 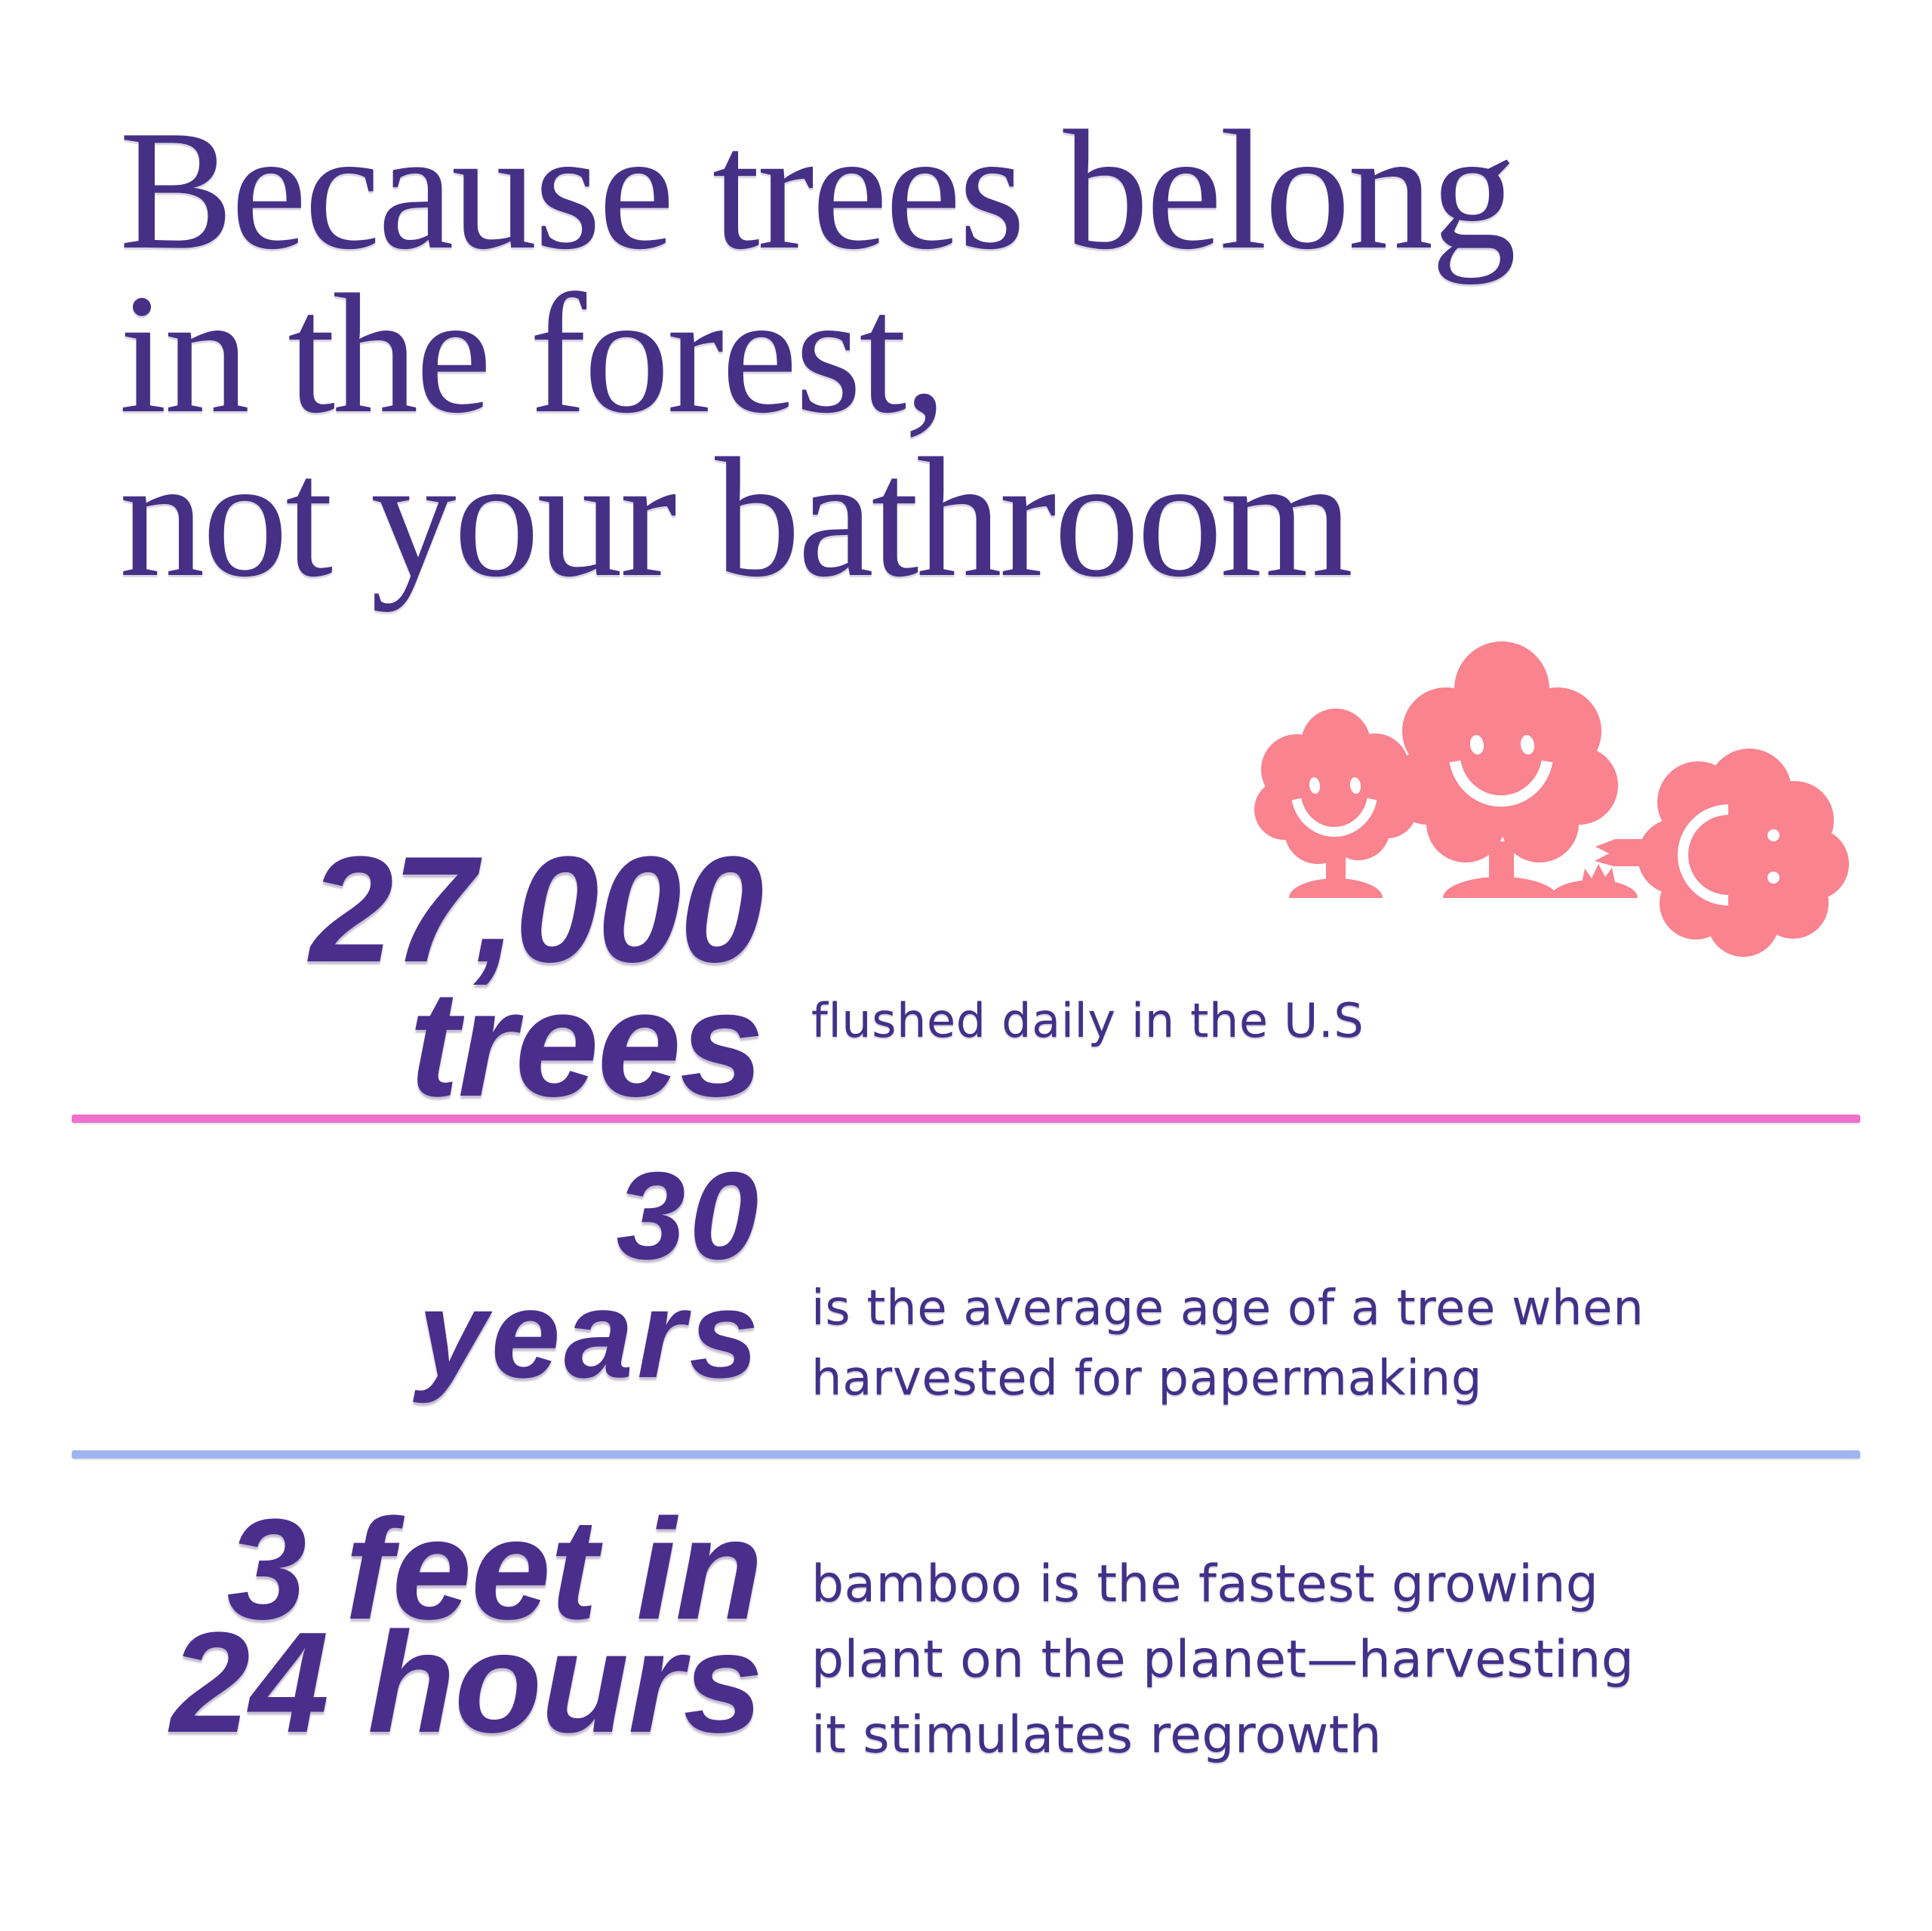 What do you see at coordinates (1227, 1309) in the screenshot?
I see `stat-description-line: is the average age of a tree when` at bounding box center [1227, 1309].